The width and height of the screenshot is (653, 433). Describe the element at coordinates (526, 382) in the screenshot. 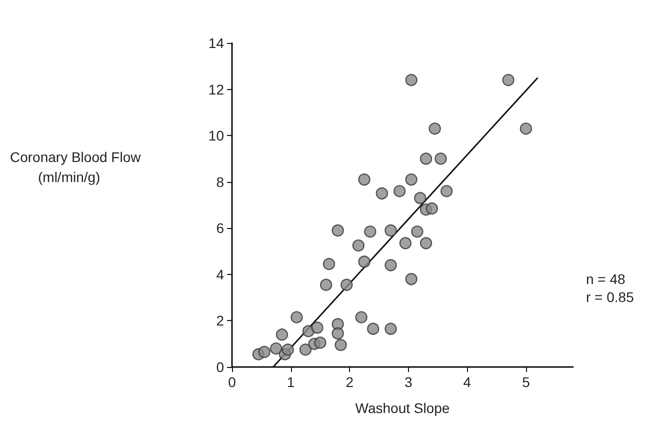

I see `x-tick-label: 5` at that location.